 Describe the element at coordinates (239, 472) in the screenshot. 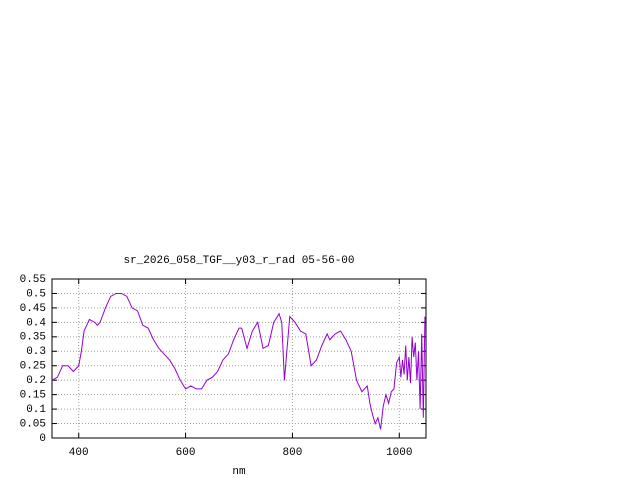

I see `x-axis-label: nm` at that location.